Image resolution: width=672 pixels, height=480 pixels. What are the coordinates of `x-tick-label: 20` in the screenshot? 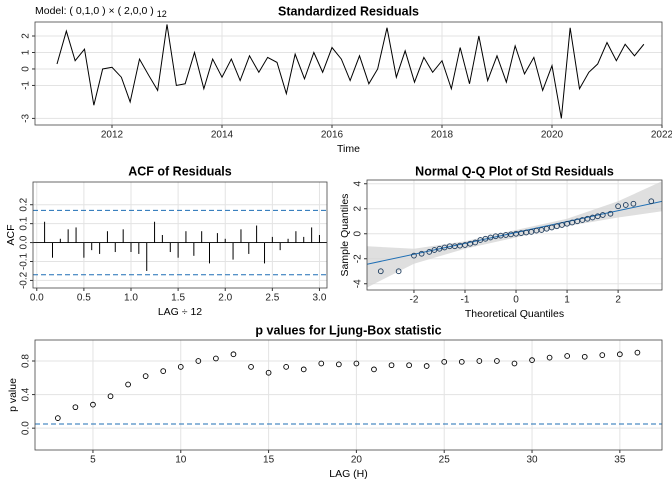 It's located at (357, 460).